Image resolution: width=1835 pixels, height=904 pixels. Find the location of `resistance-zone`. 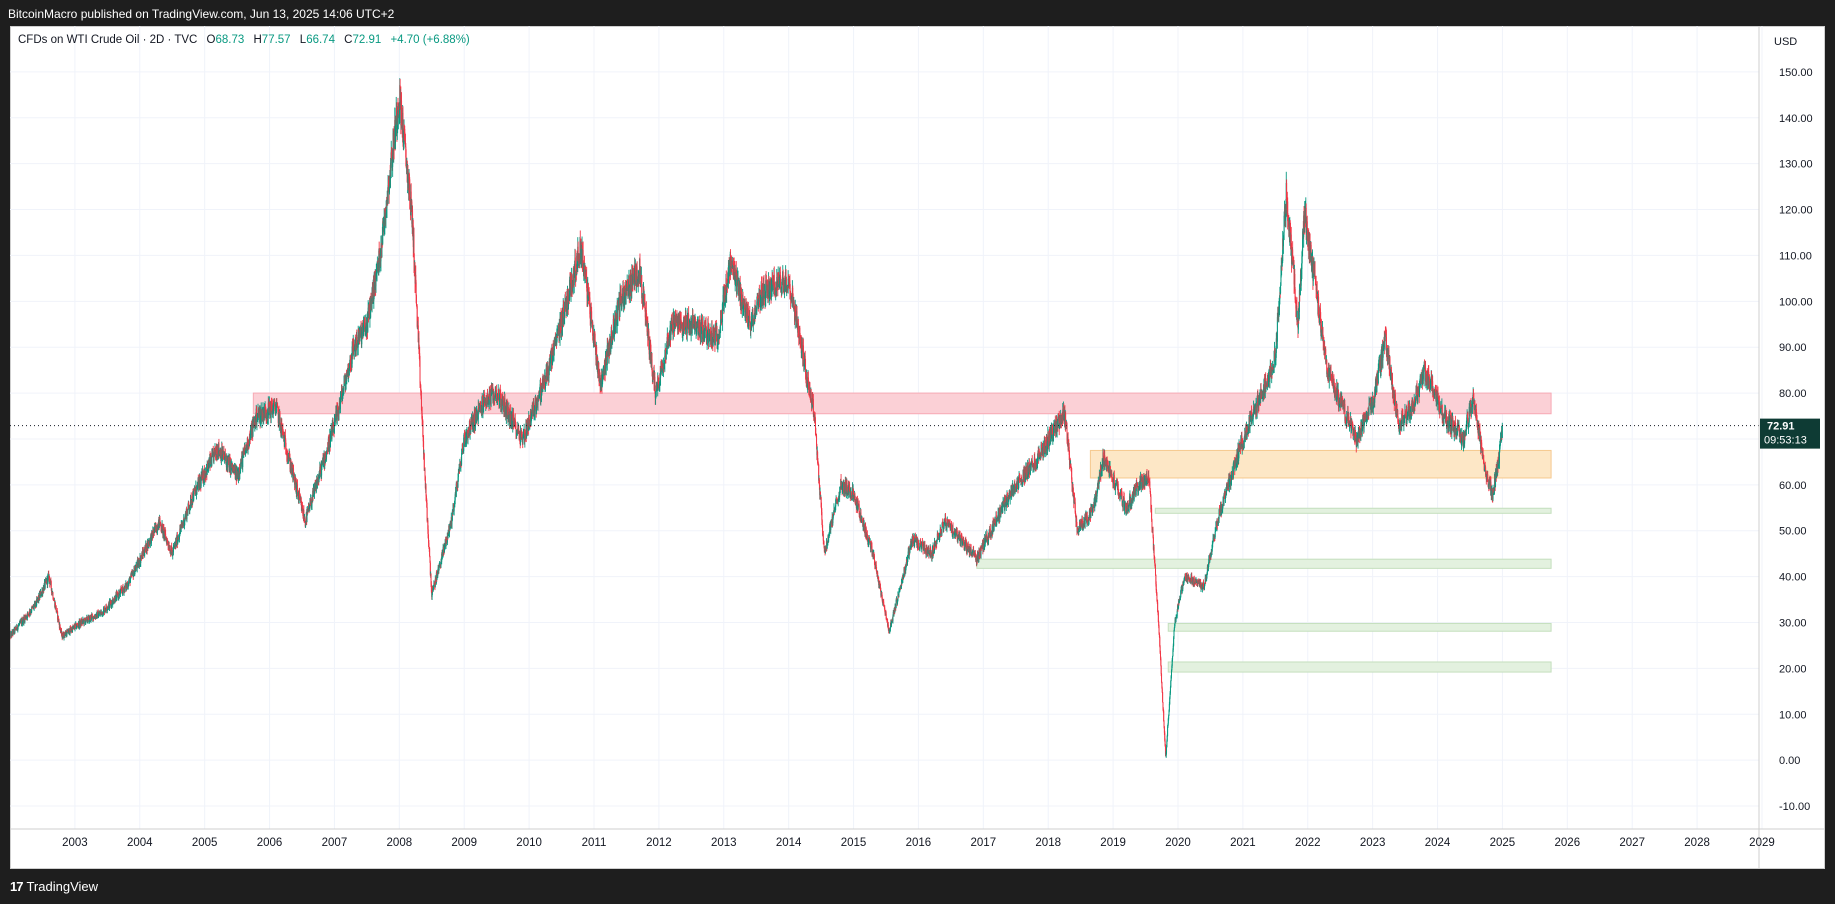

resistance-zone is located at coordinates (902, 403).